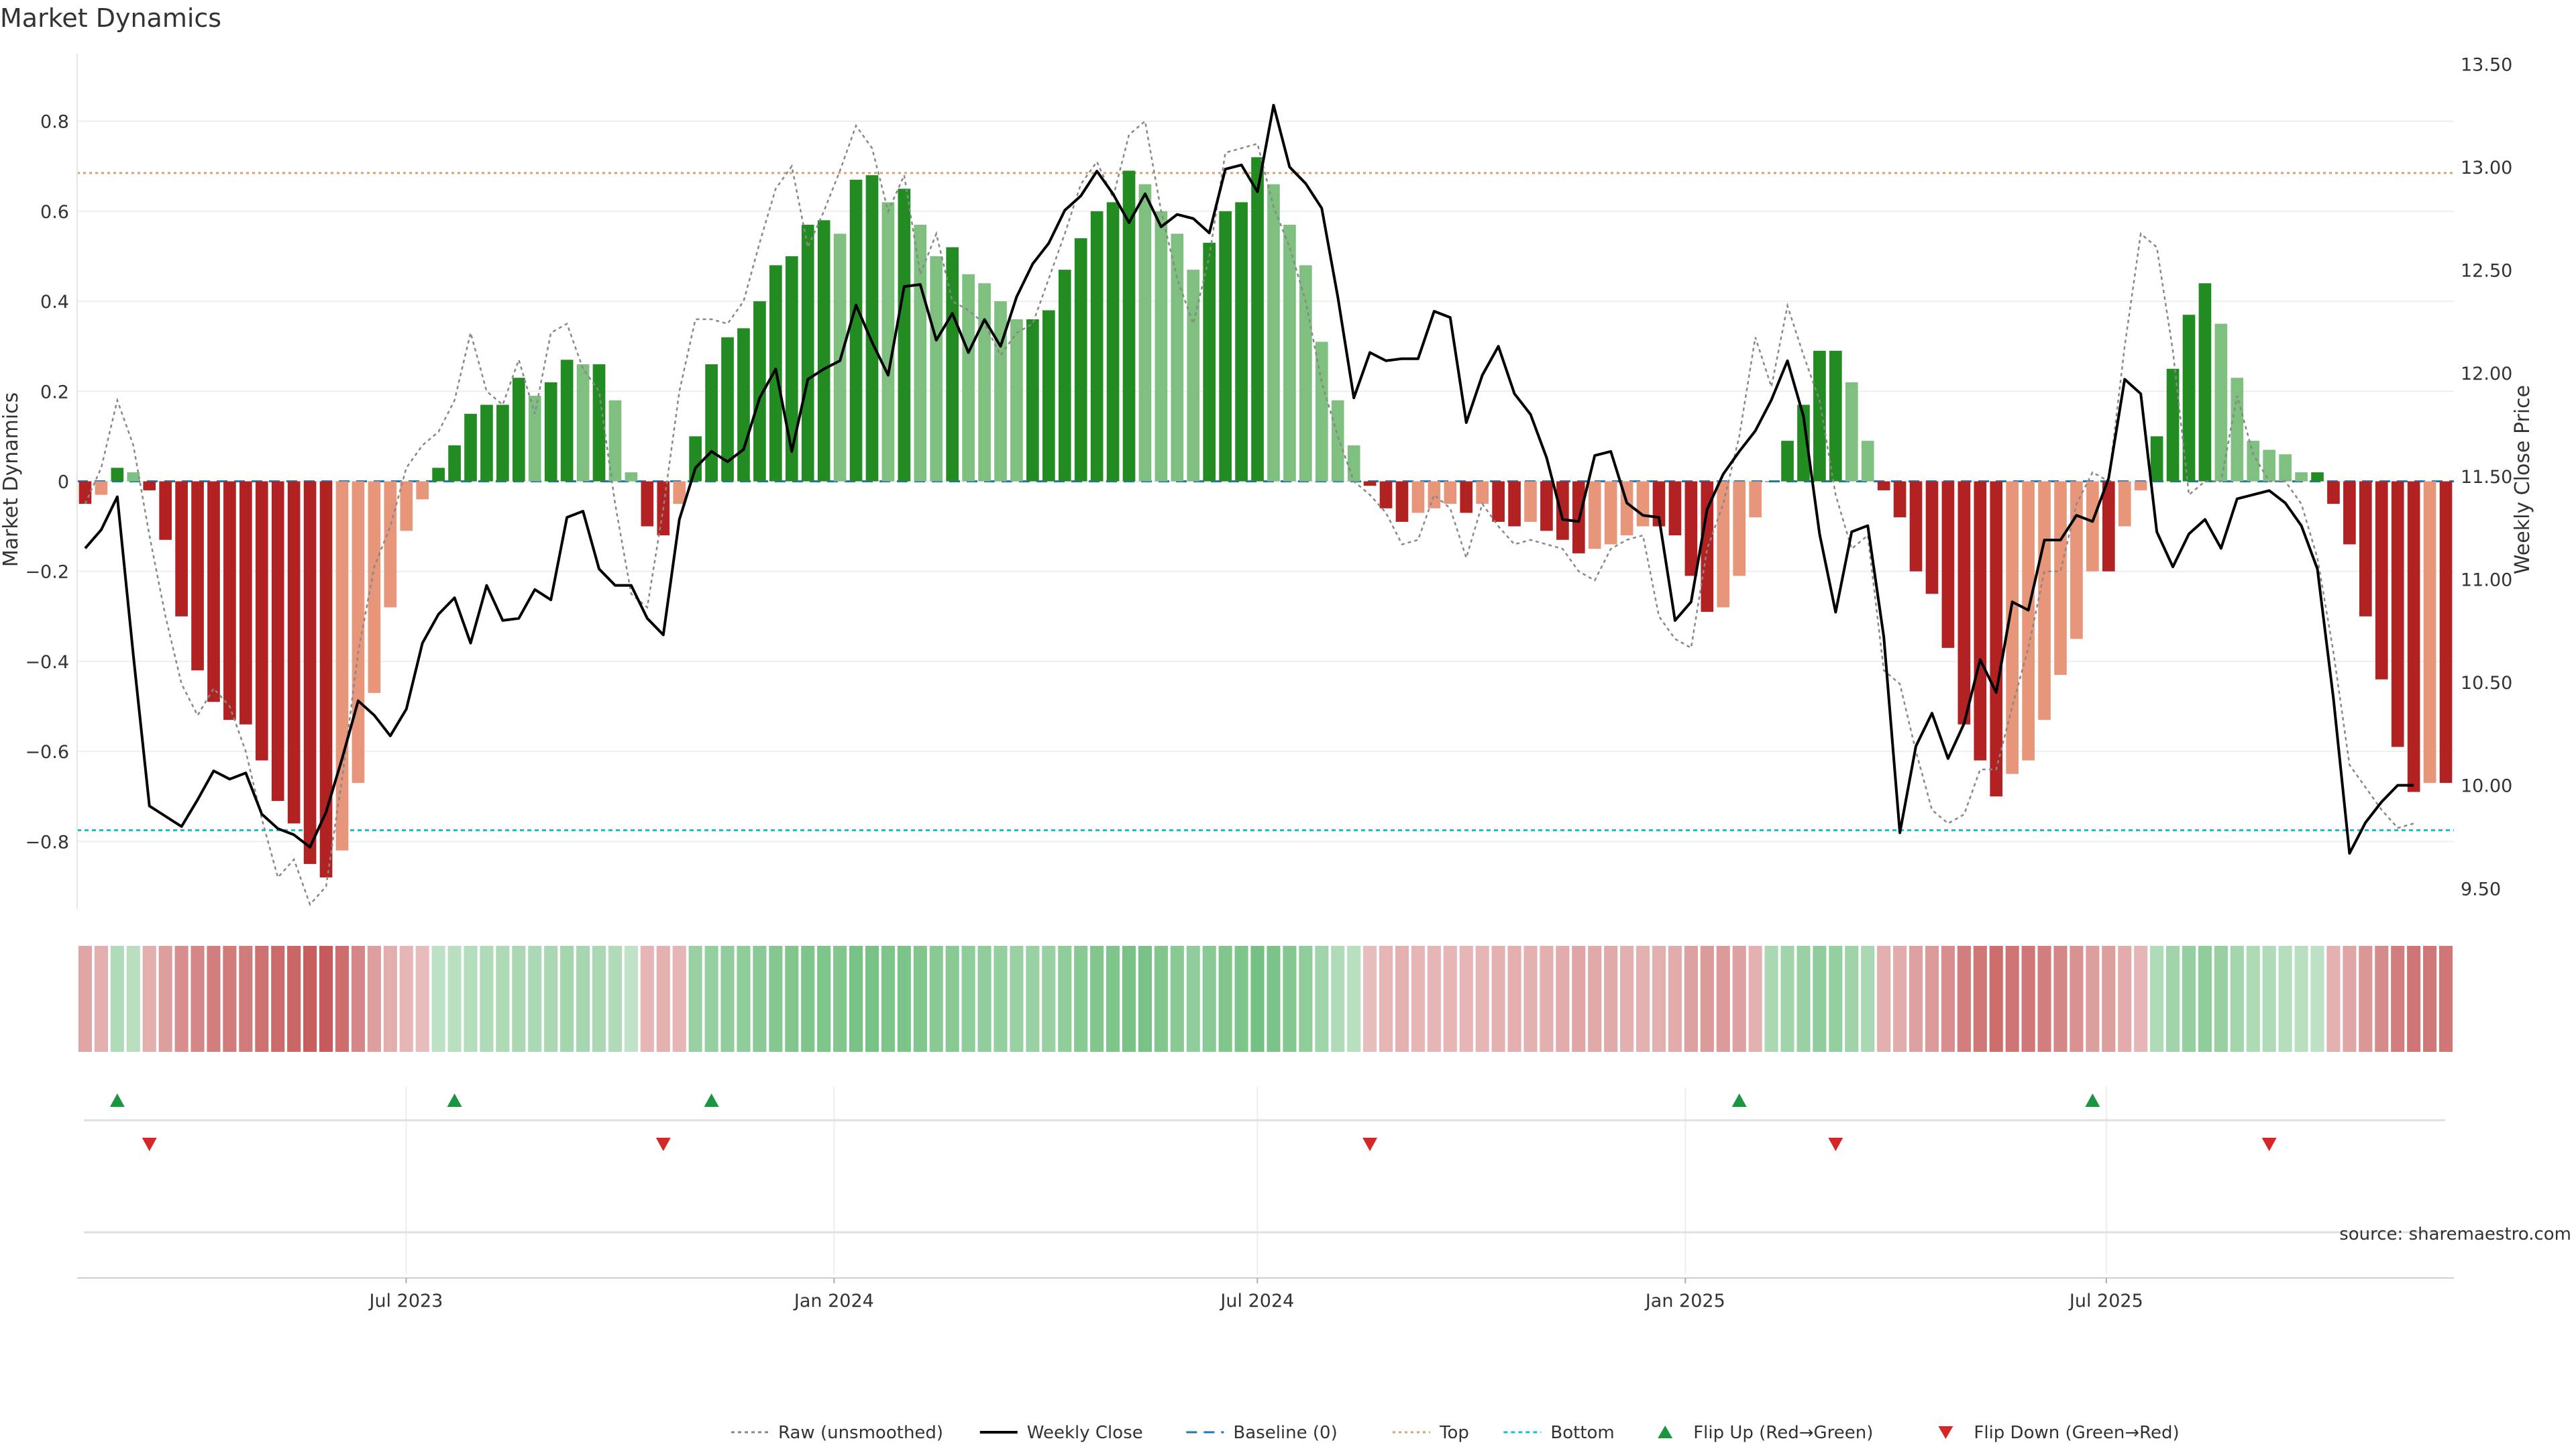  I want to click on x-tick-label: Jan 2025, so click(1684, 1301).